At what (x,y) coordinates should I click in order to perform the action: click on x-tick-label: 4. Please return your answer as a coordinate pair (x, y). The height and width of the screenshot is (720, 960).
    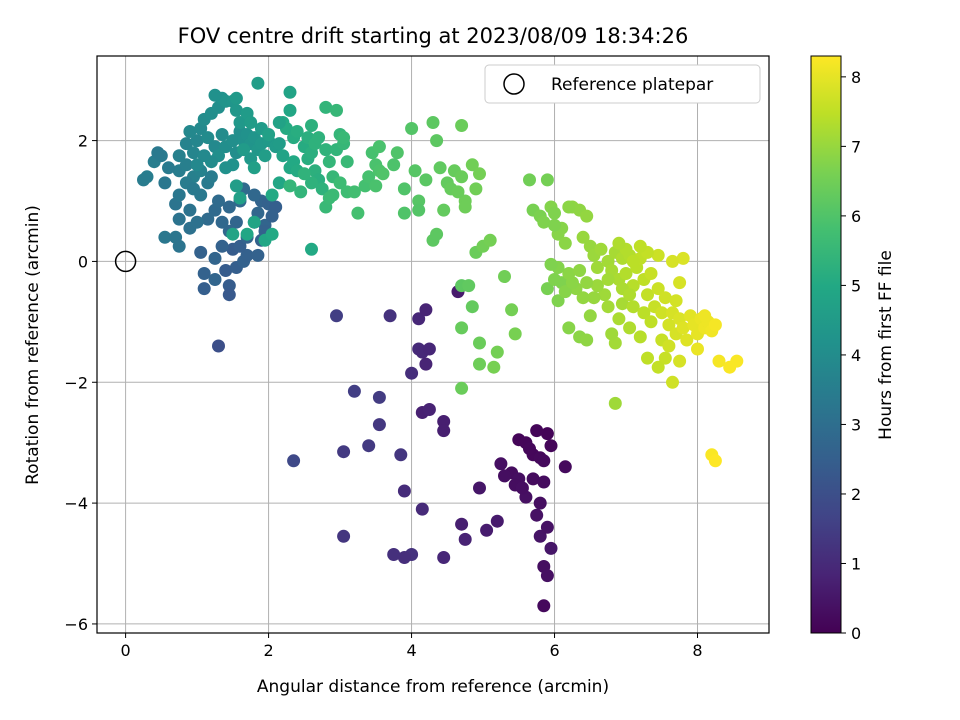
    Looking at the image, I should click on (411, 650).